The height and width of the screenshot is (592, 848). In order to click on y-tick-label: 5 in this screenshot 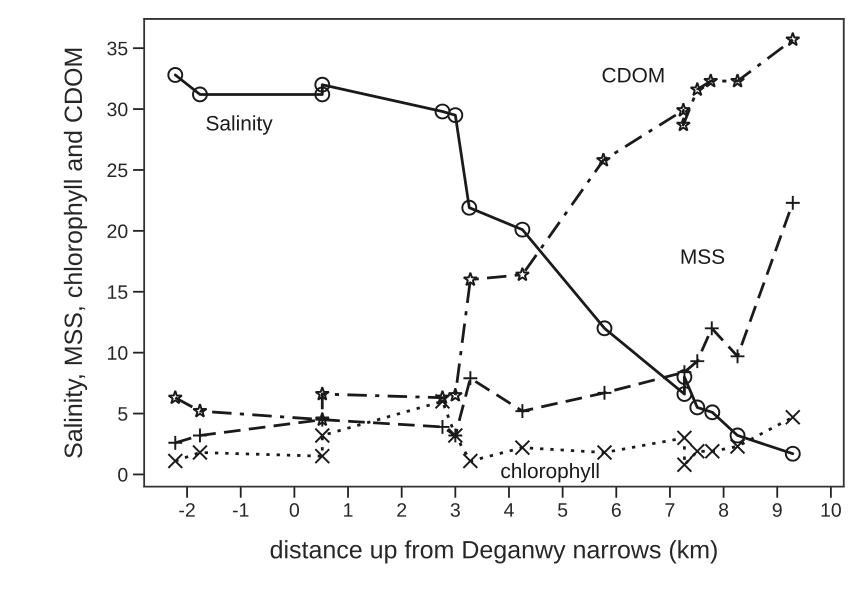, I will do `click(123, 414)`.